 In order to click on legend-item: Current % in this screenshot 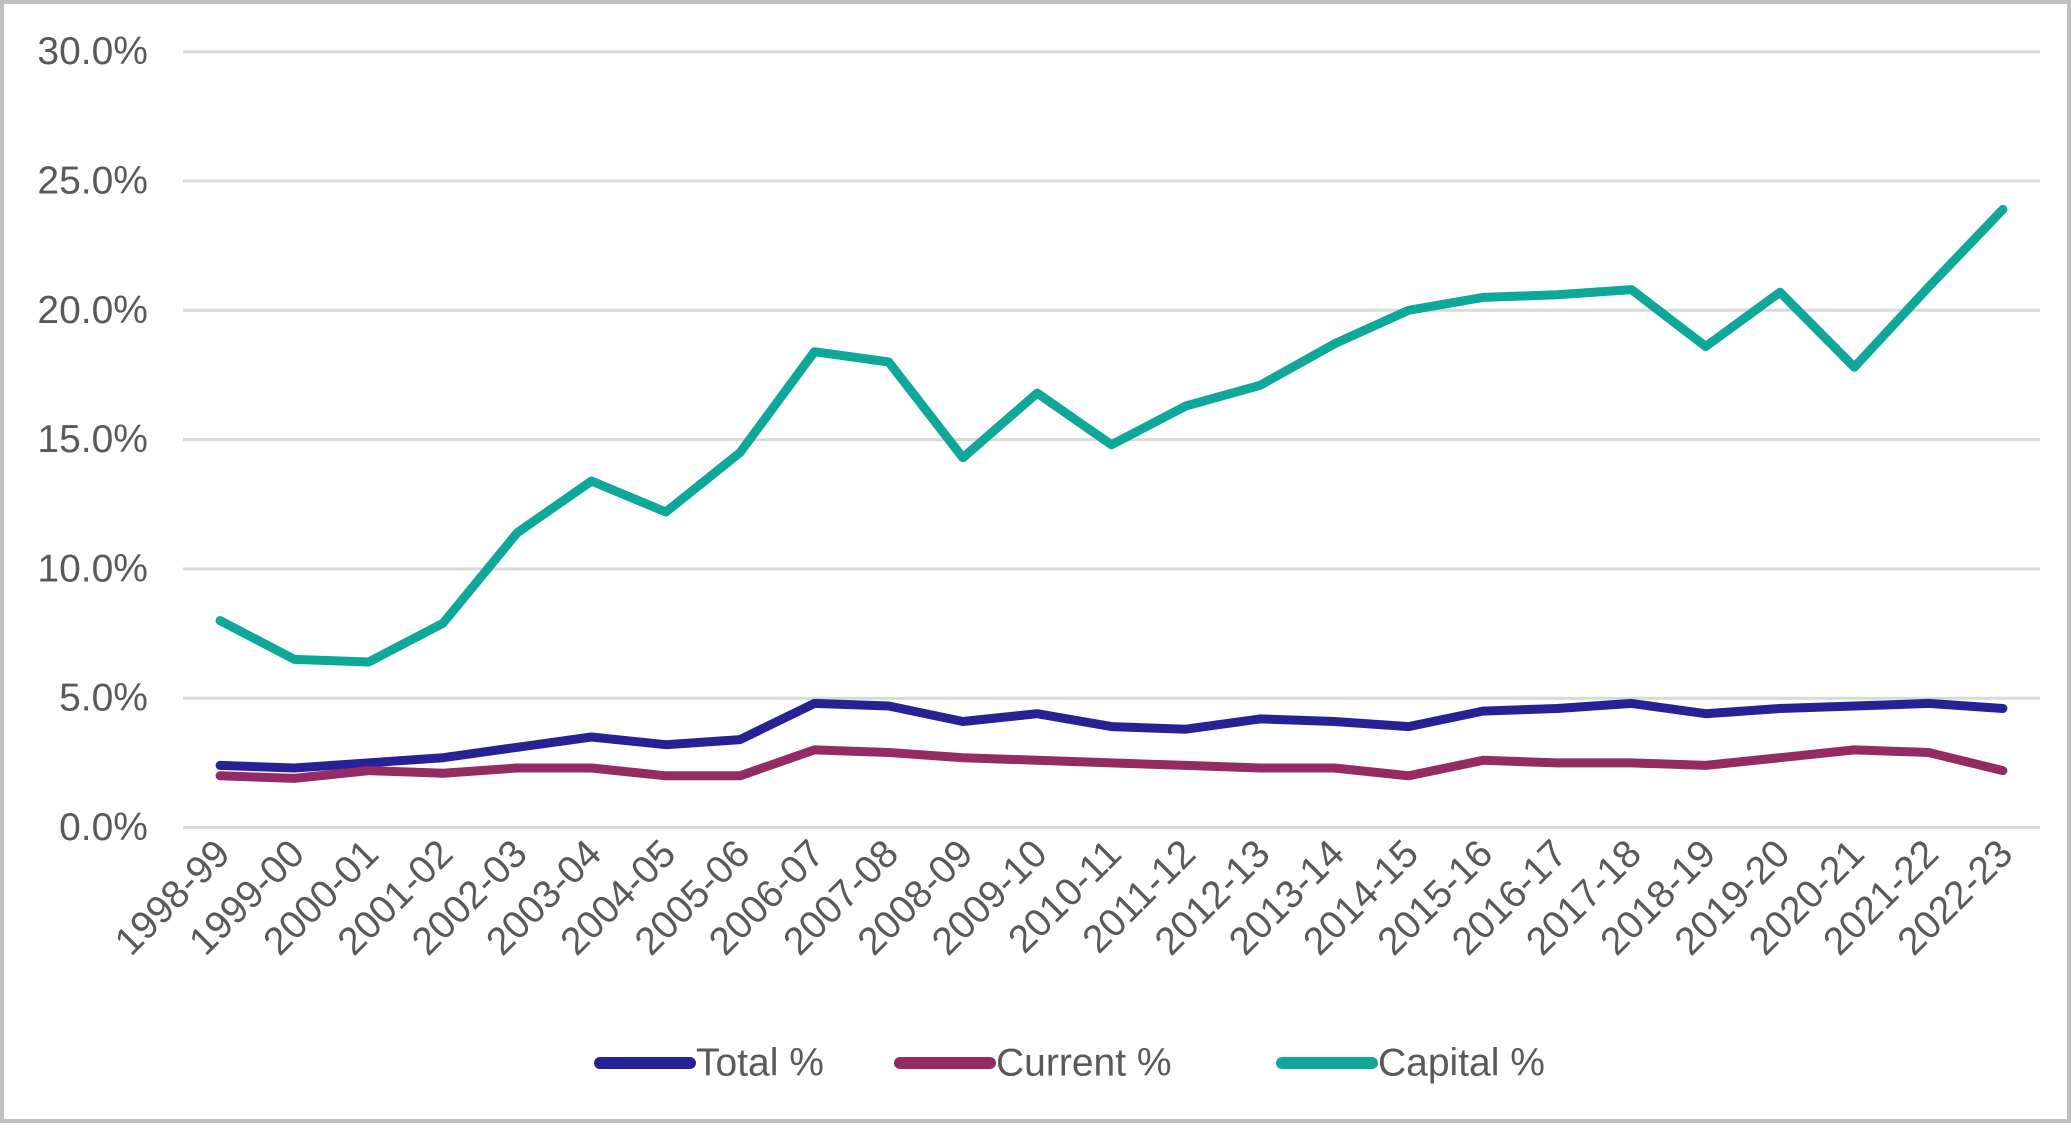, I will do `click(1033, 1063)`.